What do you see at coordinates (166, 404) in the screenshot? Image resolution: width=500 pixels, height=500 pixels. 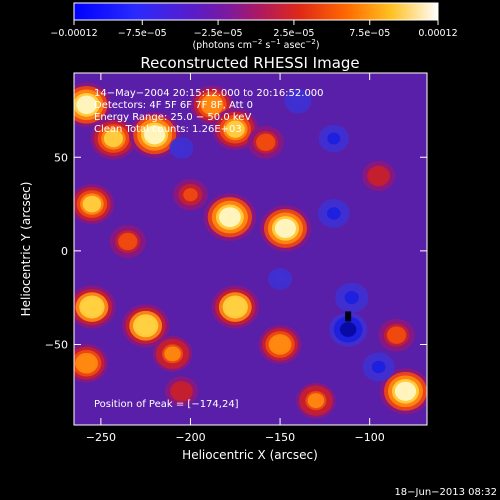 I see `annotation-peak-position: Position of Peak = [−174,24]` at bounding box center [166, 404].